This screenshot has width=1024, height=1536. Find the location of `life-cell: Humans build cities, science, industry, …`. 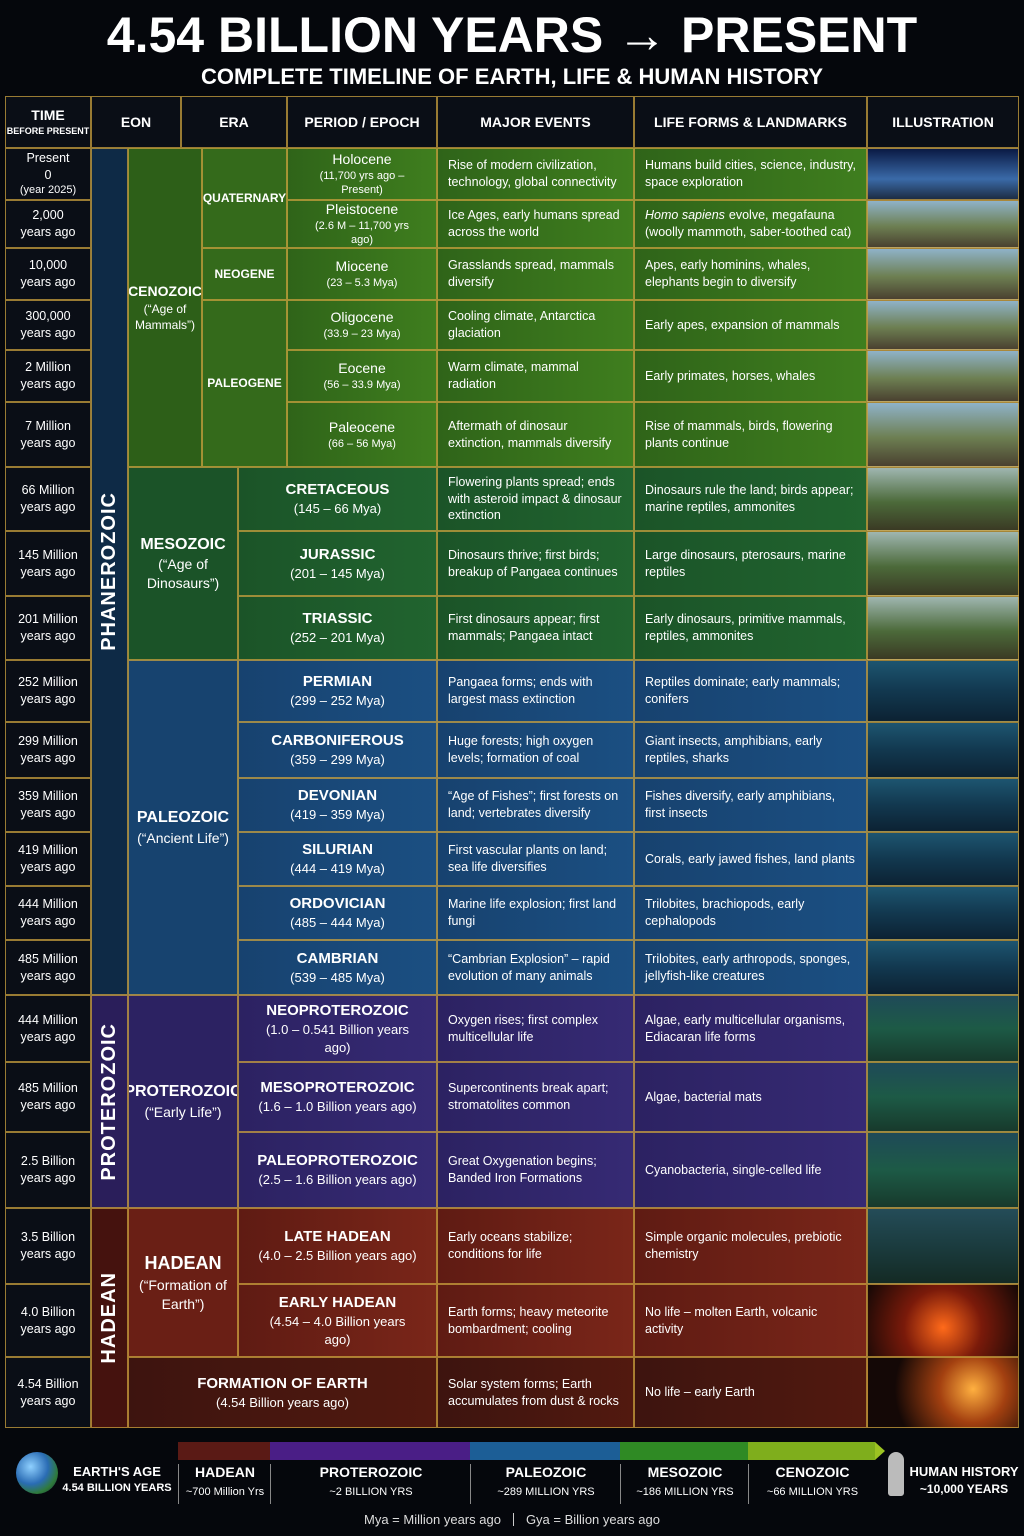

life-cell: Humans build cities, science, industry, … is located at coordinates (750, 174).